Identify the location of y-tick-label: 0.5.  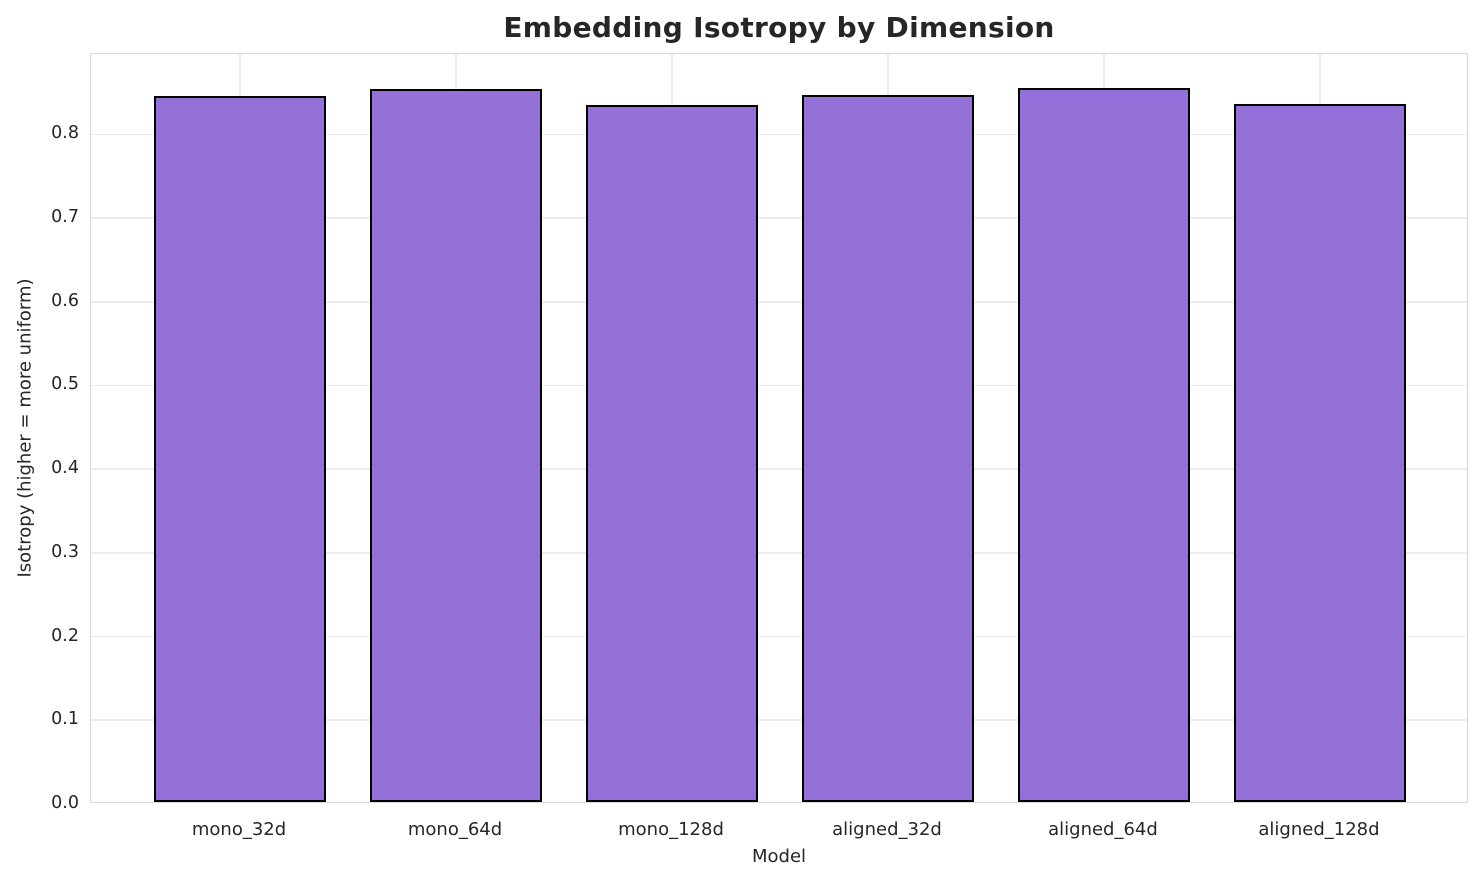
(65, 384).